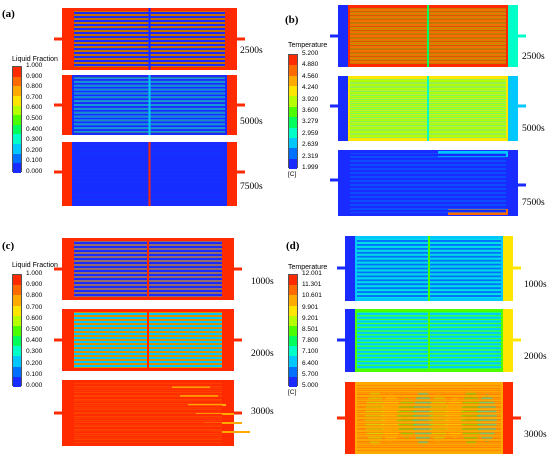 Image resolution: width=550 pixels, height=457 pixels. I want to click on legend-tick-label: 6.400, so click(310, 363).